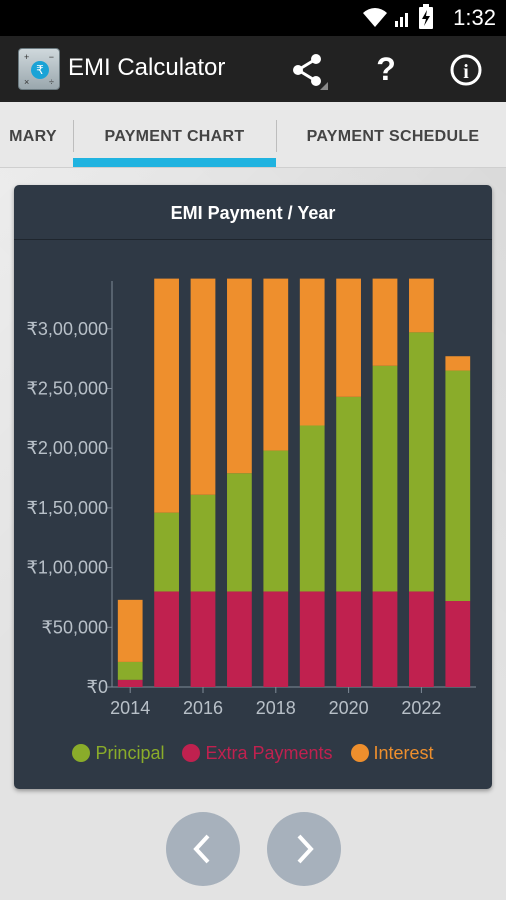  Describe the element at coordinates (74, 627) in the screenshot. I see `y-tick-label: ₹50,000` at that location.